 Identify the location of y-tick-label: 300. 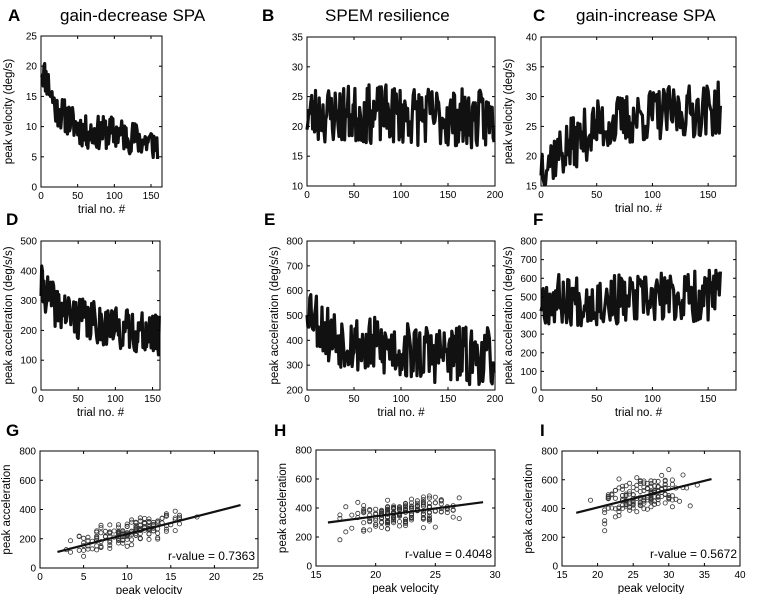
(294, 366).